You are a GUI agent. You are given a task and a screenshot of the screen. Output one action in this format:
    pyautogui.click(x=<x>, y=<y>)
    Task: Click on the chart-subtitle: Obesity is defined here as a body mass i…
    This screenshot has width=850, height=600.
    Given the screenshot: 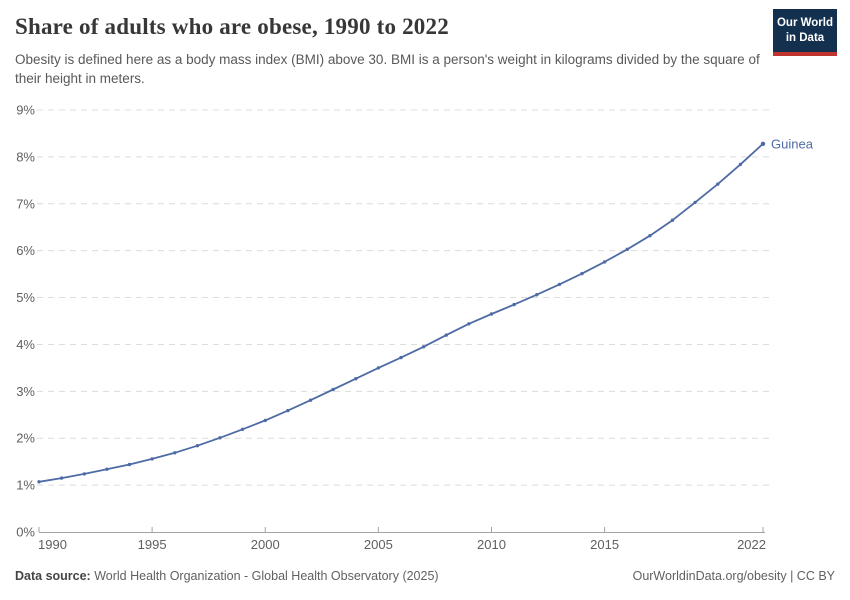 What is the action you would take?
    pyautogui.click(x=387, y=69)
    